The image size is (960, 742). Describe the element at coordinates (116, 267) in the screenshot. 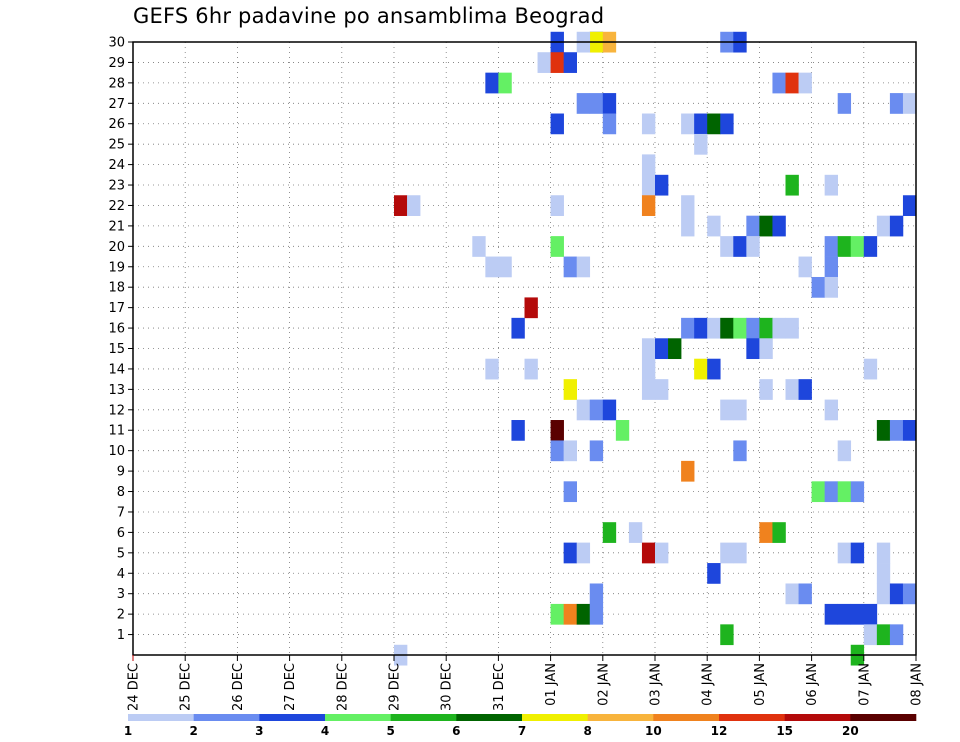

I see `y-tick-label: 19` at that location.